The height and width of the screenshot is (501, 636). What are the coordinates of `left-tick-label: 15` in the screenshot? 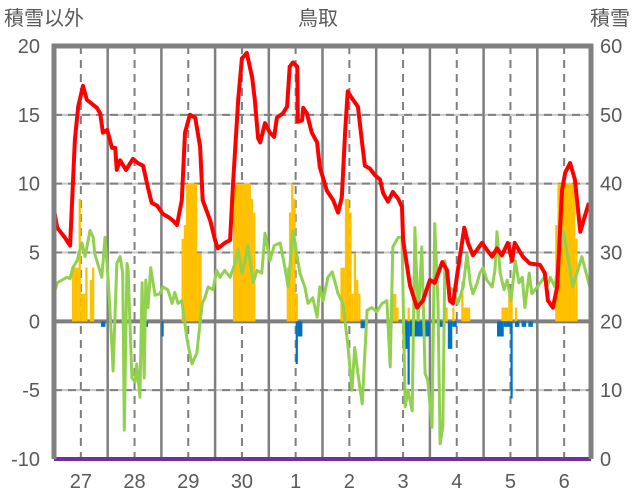 It's located at (29, 116).